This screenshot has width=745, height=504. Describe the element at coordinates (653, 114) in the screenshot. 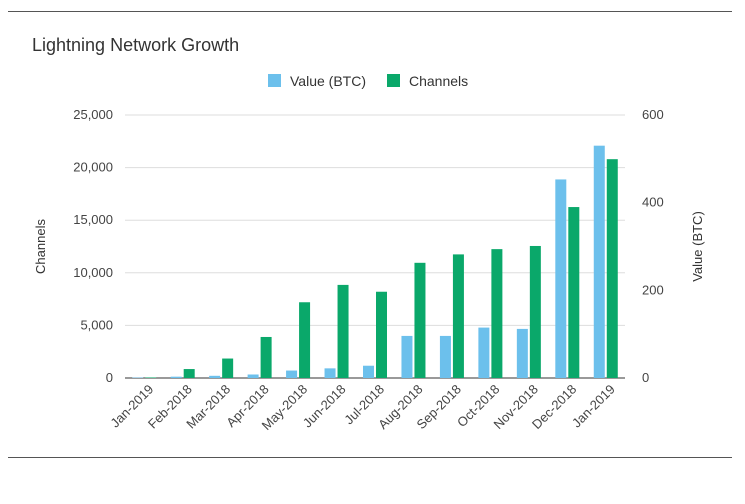

I see `y-right-tick-label: 600` at that location.